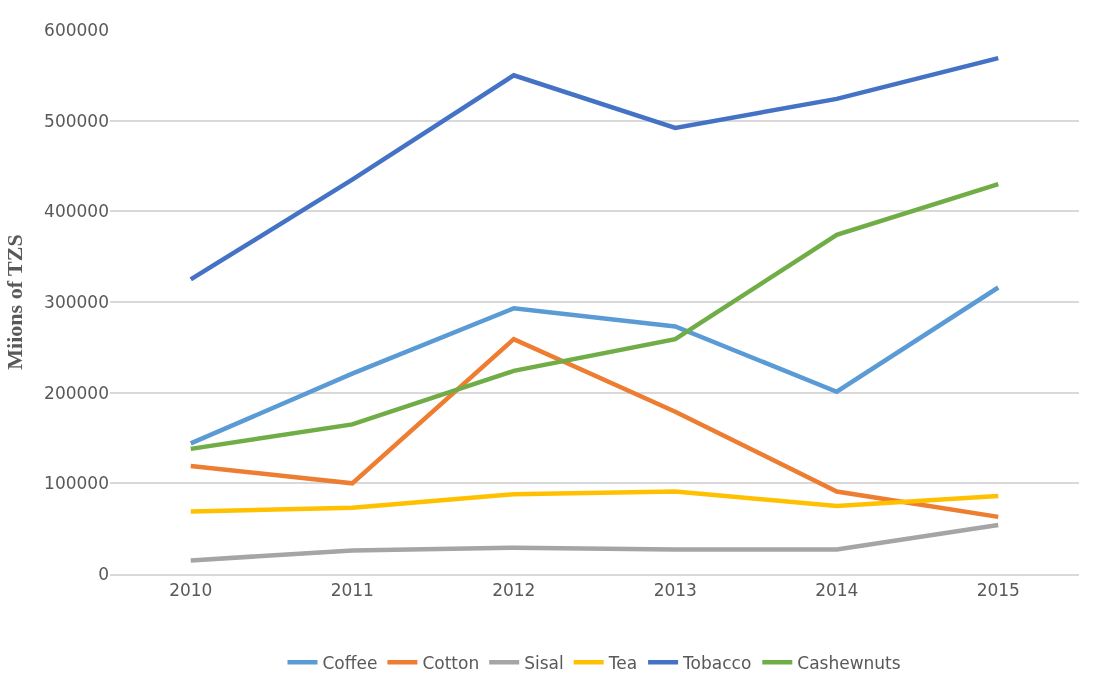 The width and height of the screenshot is (1099, 693). Describe the element at coordinates (622, 662) in the screenshot. I see `legend-label: Tea` at that location.